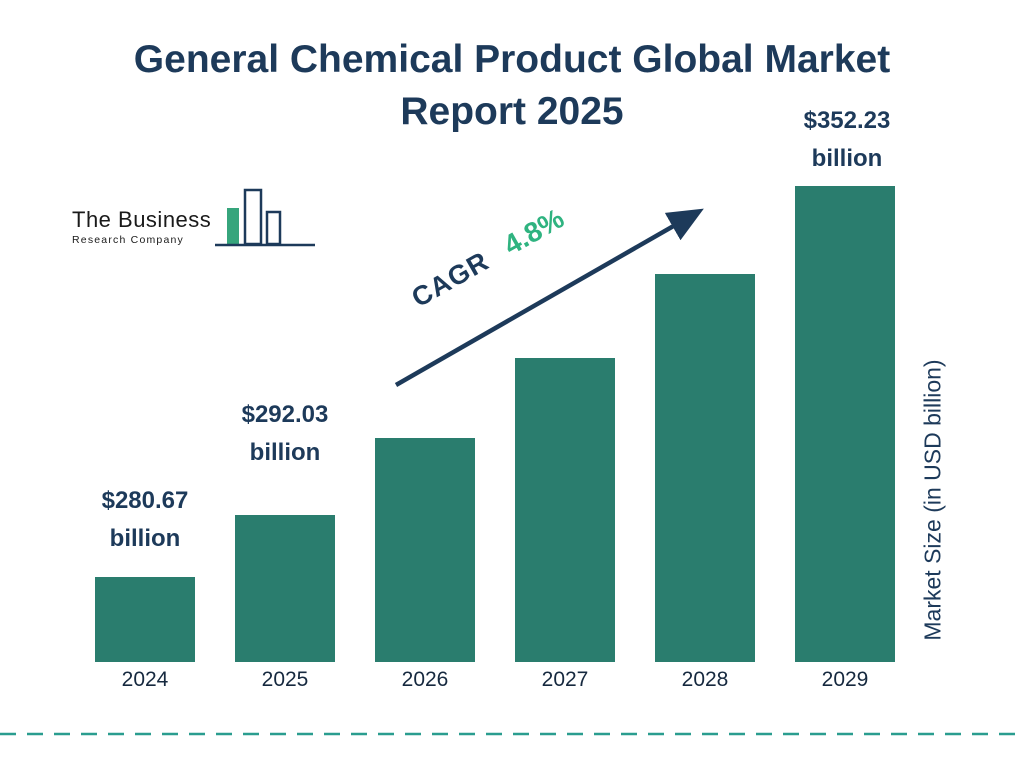  What do you see at coordinates (145, 679) in the screenshot?
I see `x-tick-2024: 2024` at bounding box center [145, 679].